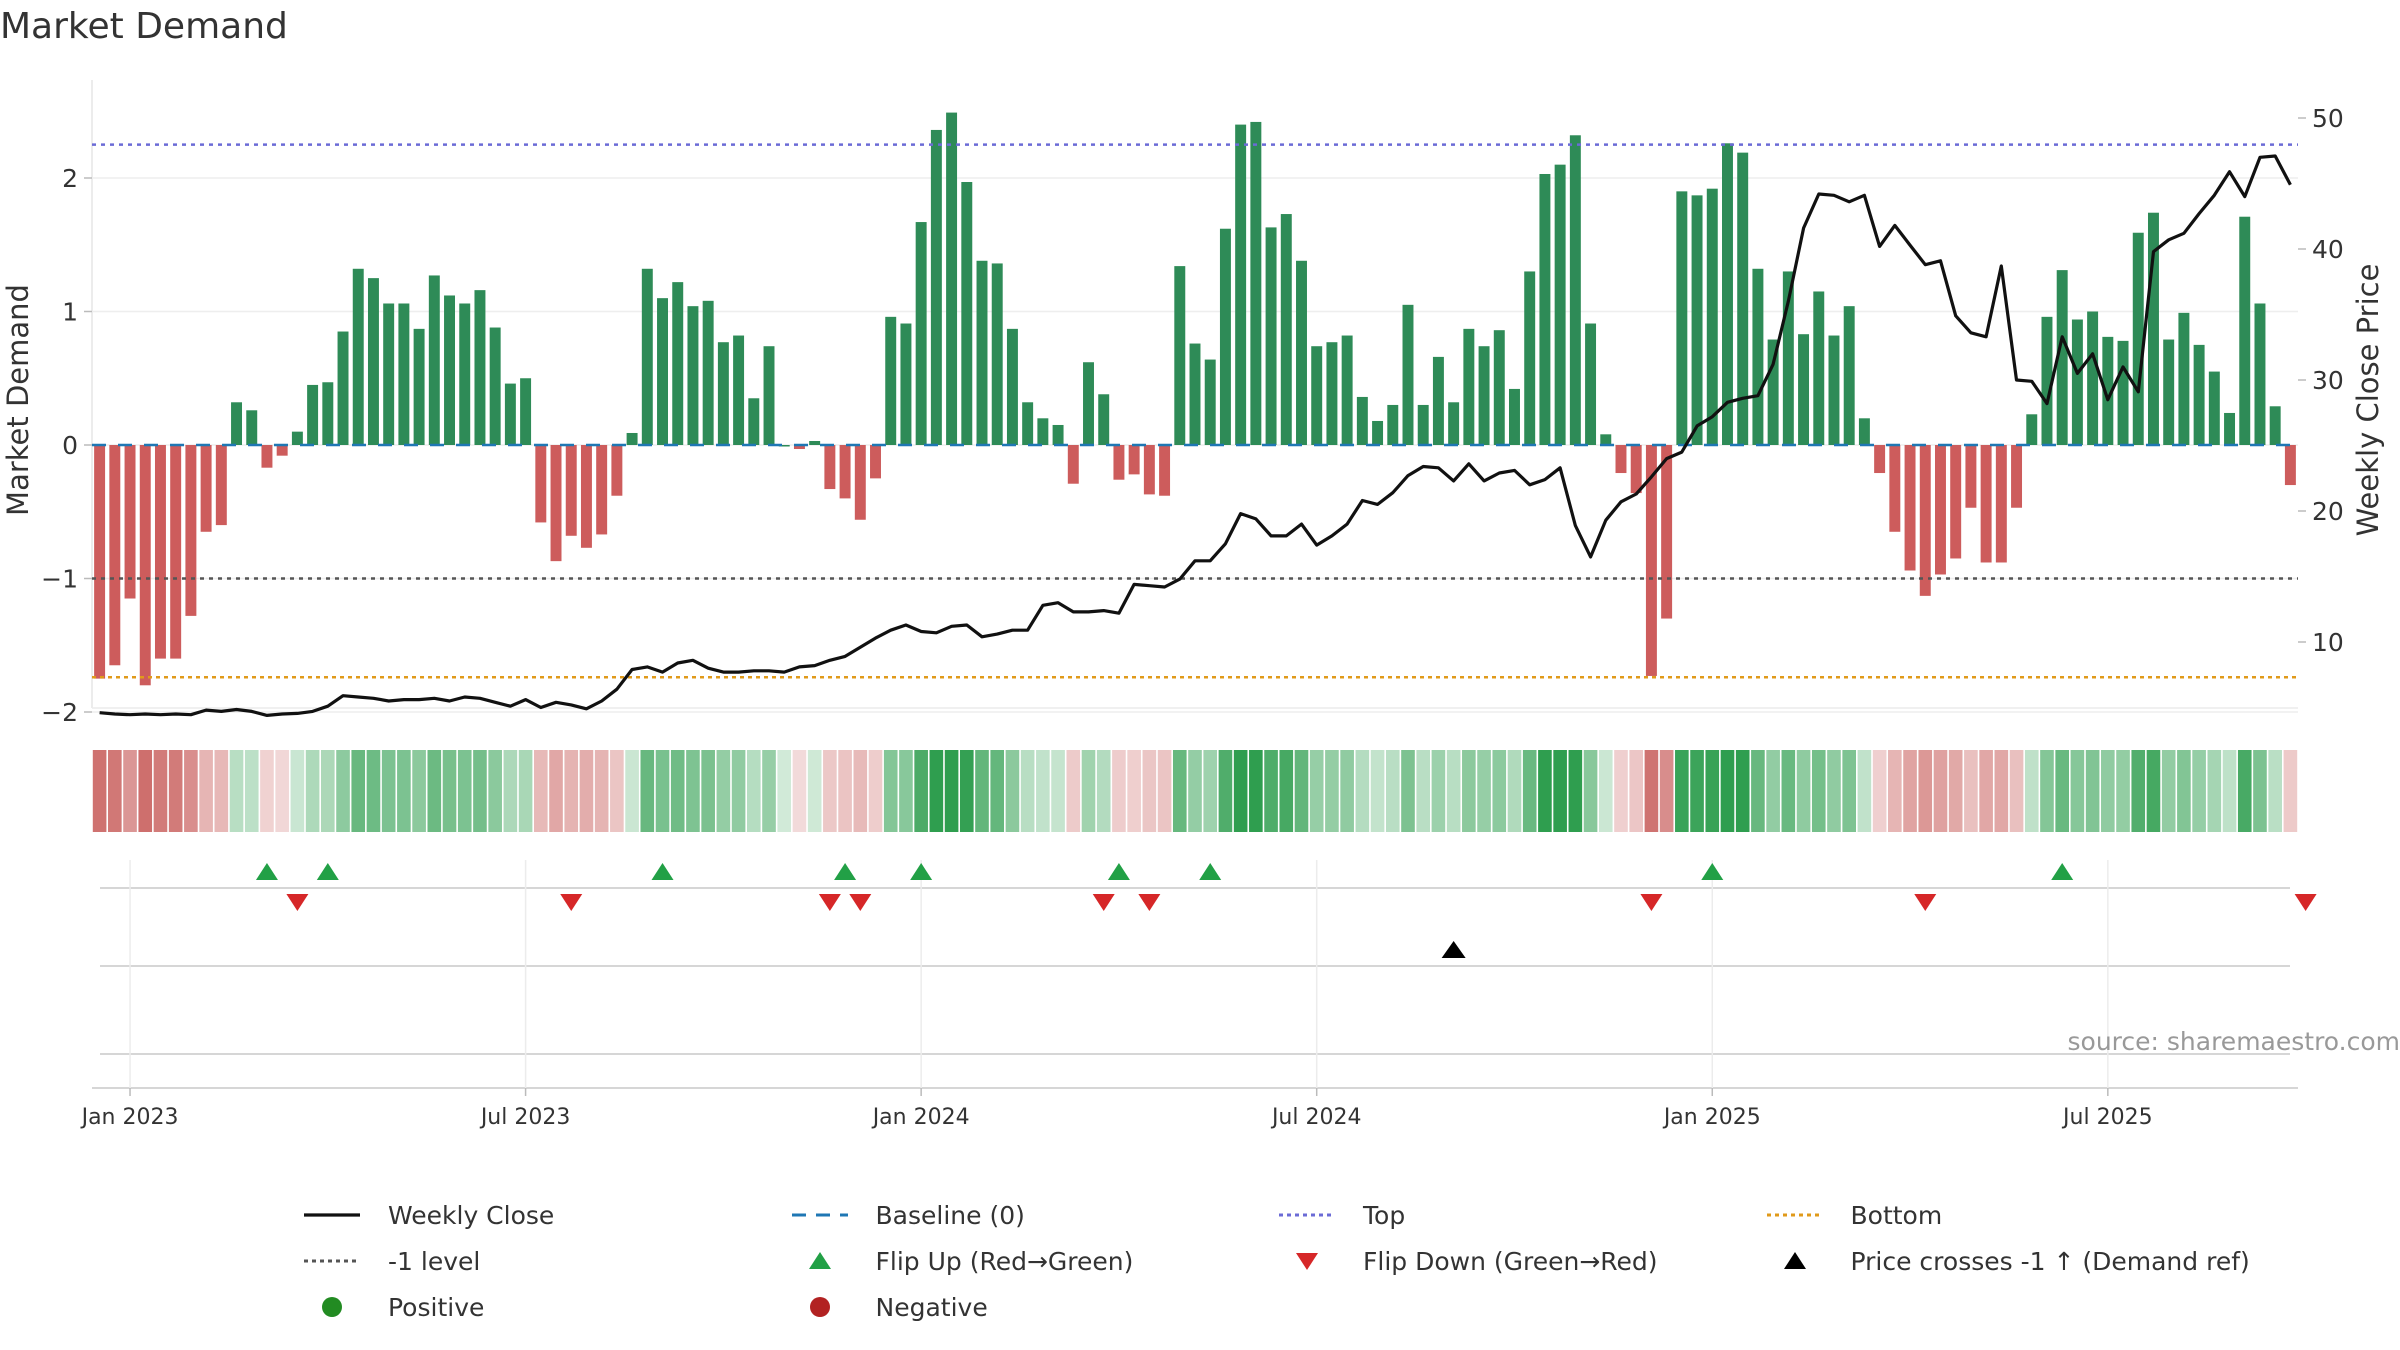  What do you see at coordinates (920, 1117) in the screenshot?
I see `date-tick-label: Jan 2024` at bounding box center [920, 1117].